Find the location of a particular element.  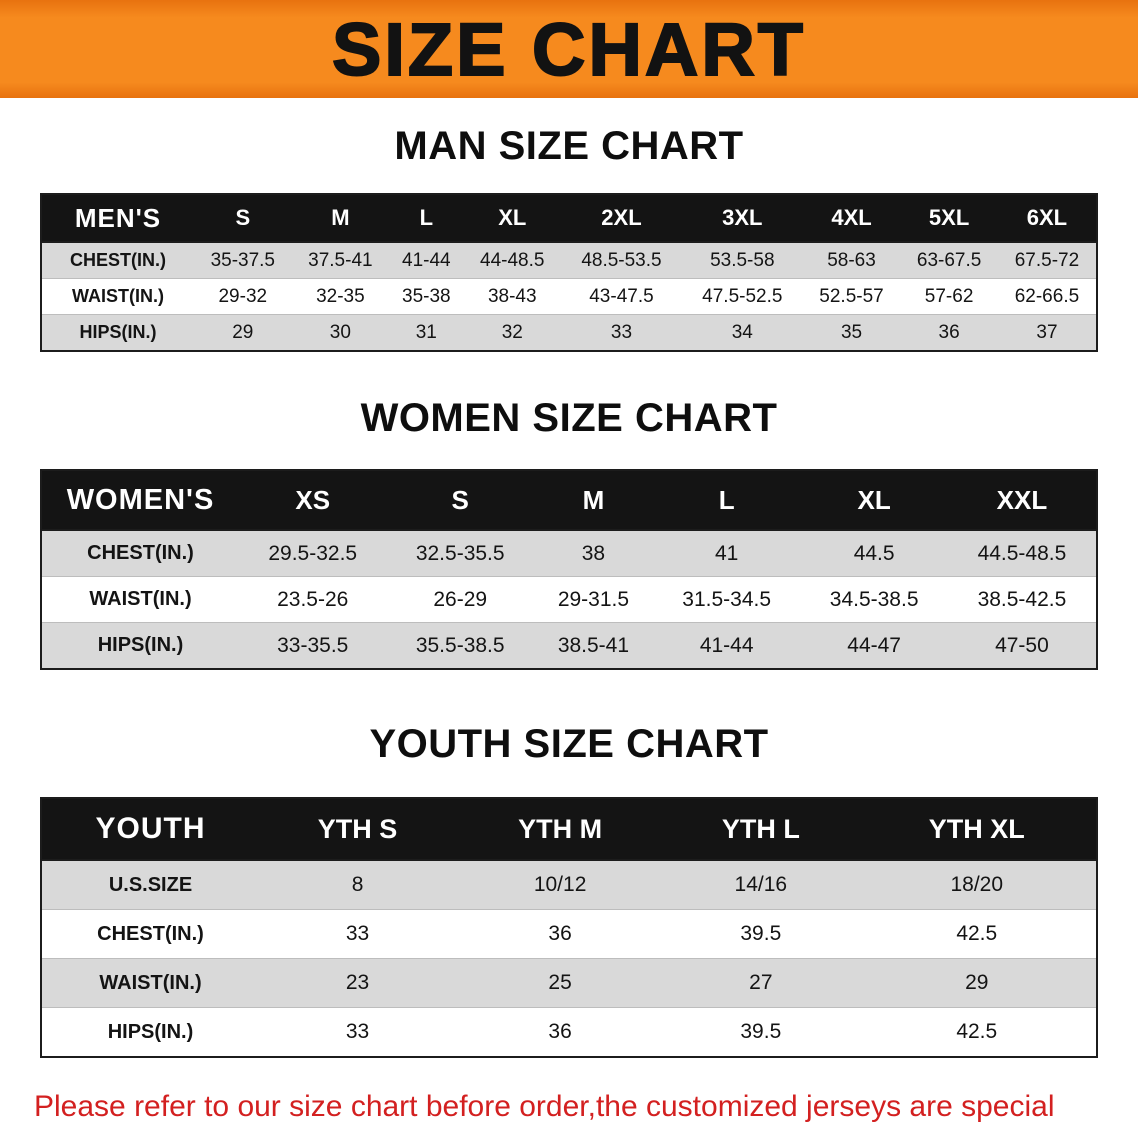

measurement-value-cell: 41 is located at coordinates (726, 553).